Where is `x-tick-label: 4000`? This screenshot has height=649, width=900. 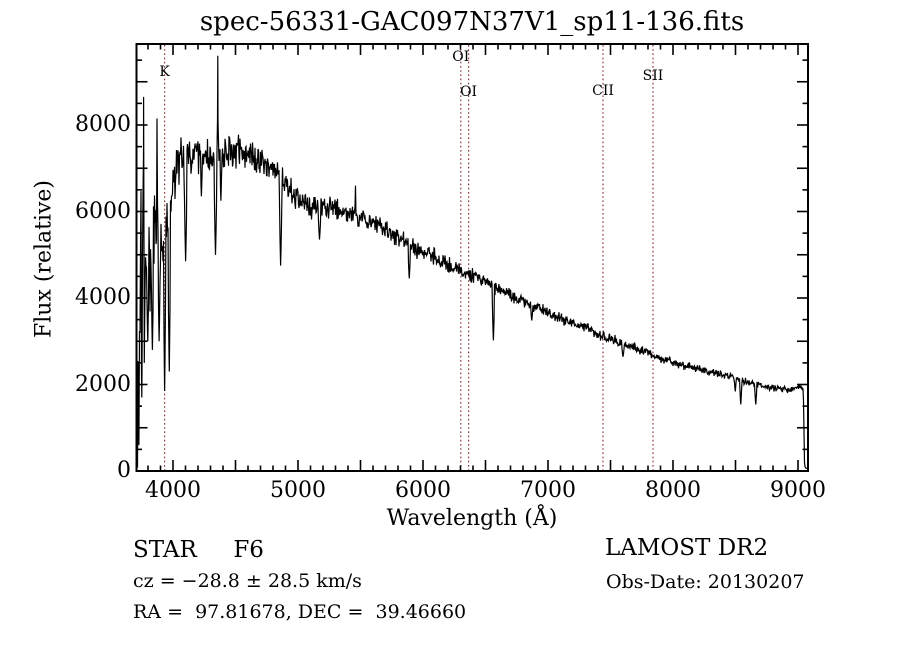
x-tick-label: 4000 is located at coordinates (173, 490).